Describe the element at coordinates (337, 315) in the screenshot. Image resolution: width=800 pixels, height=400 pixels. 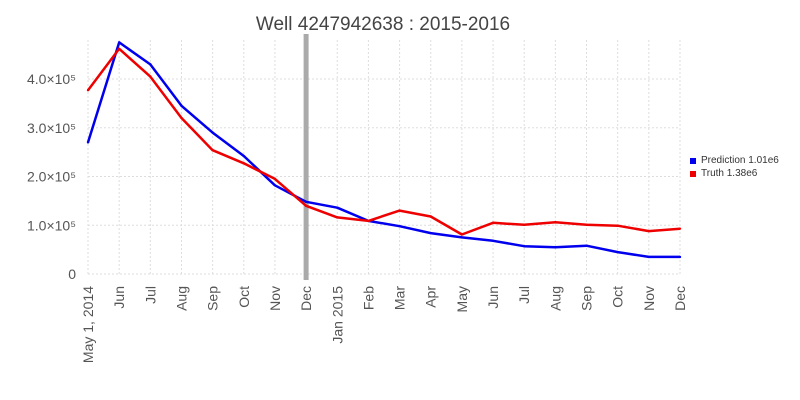
I see `x-tick-label: Jan 2015` at that location.